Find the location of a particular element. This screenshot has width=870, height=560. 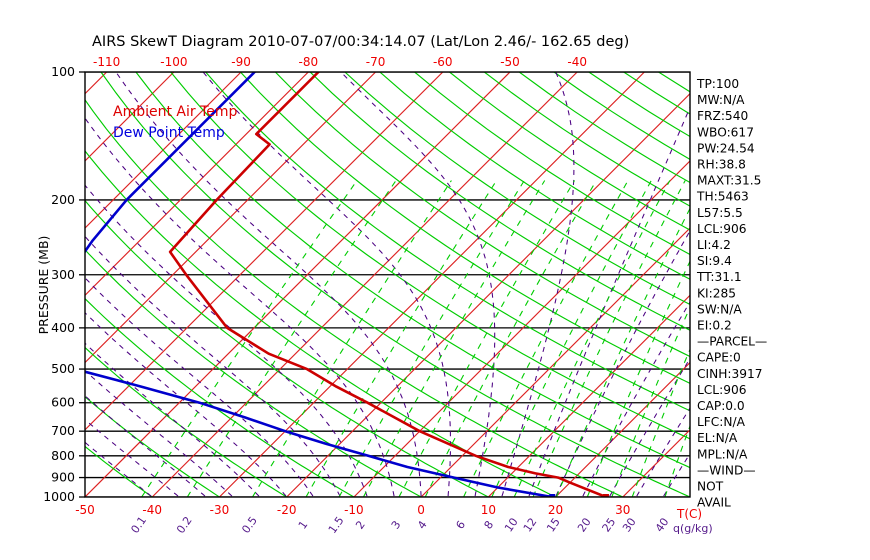

stat-line: KI:285 is located at coordinates (716, 293).